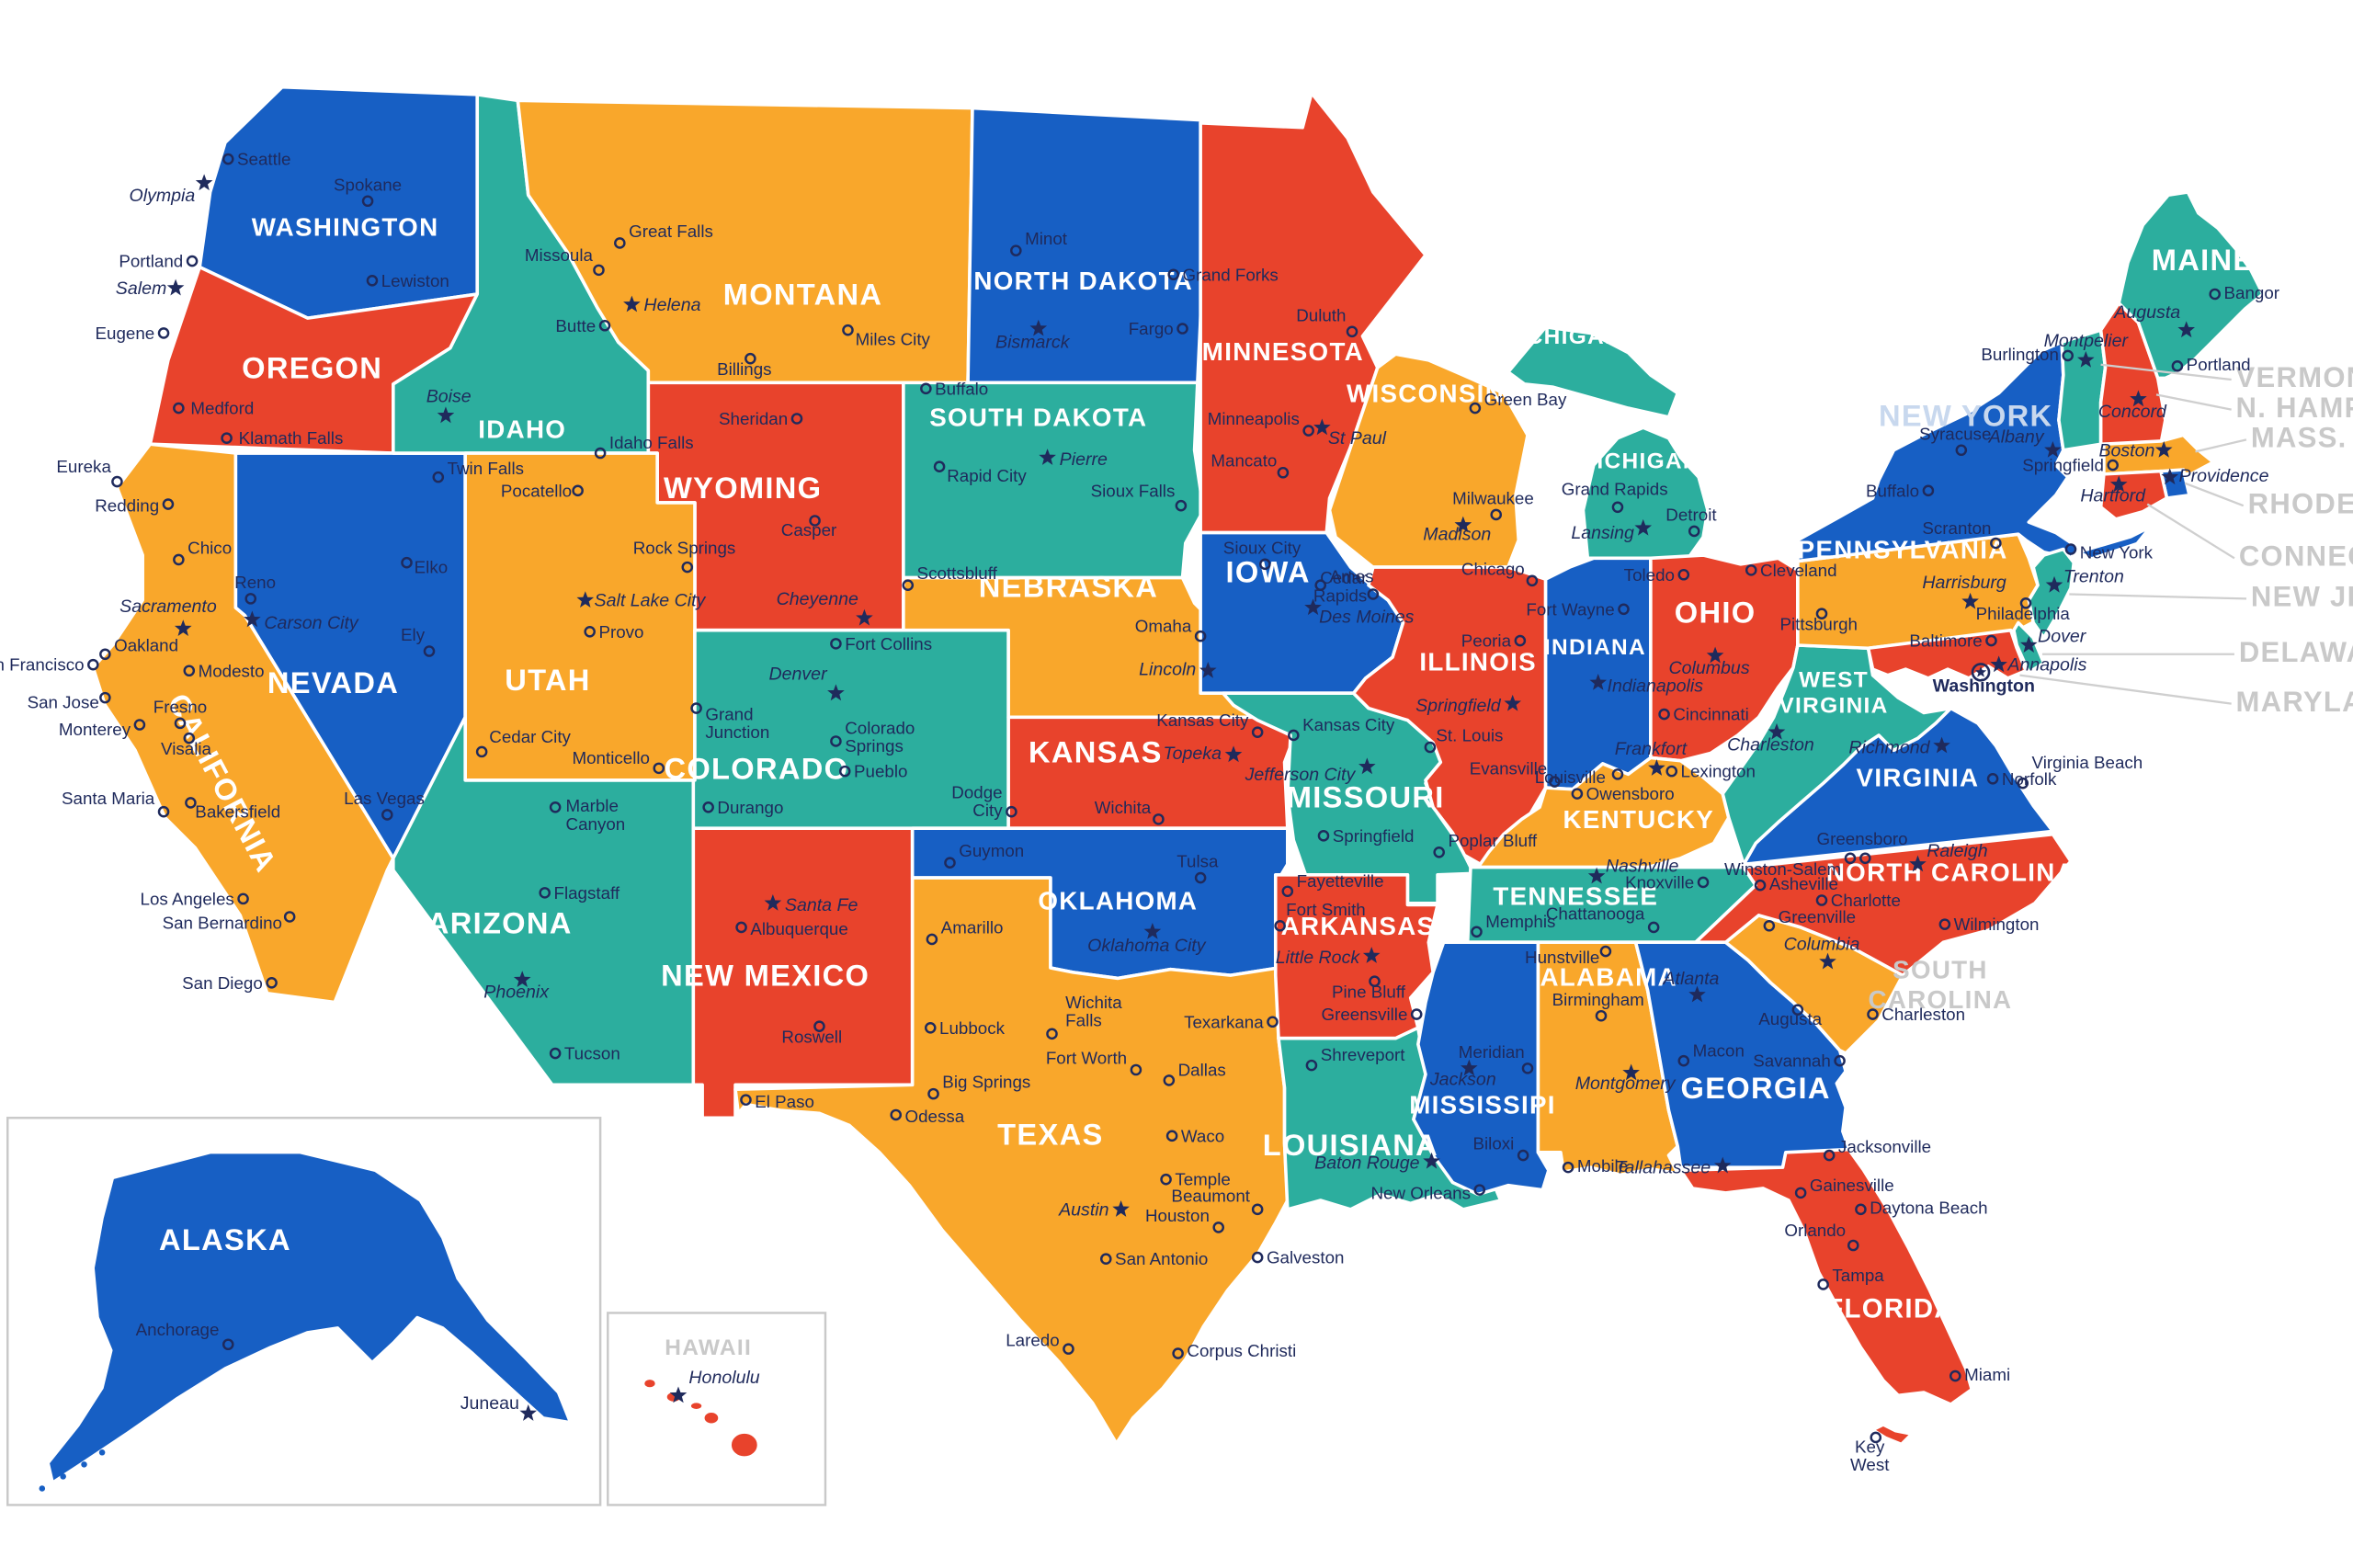 Image resolution: width=2353 pixels, height=1568 pixels. Describe the element at coordinates (1083, 281) in the screenshot. I see `state-label-north-dakota: NORTH DAKOTA` at that location.